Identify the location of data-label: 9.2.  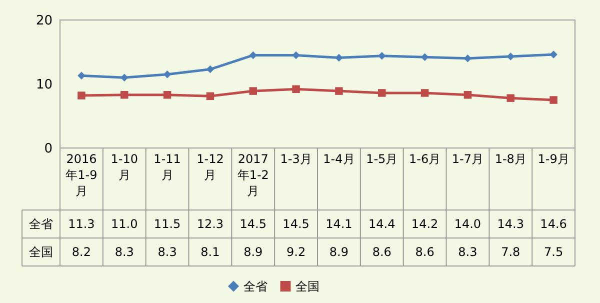
(296, 252).